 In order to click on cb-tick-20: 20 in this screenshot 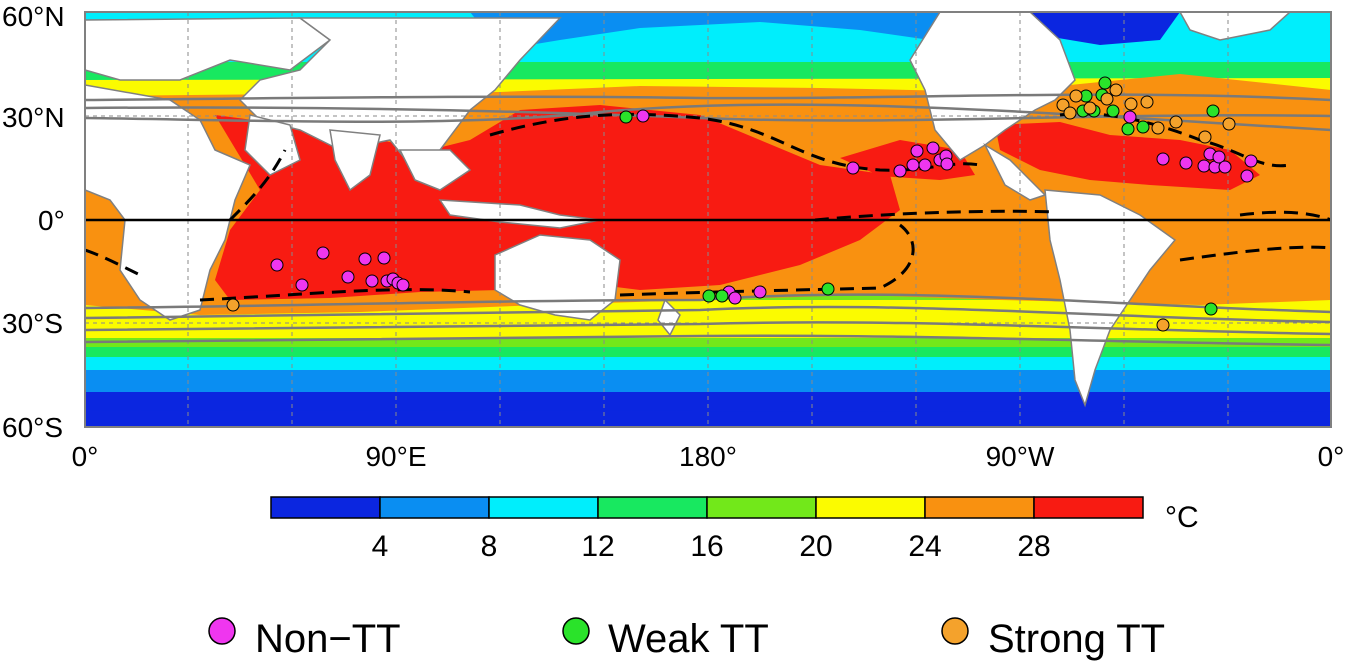, I will do `click(815, 546)`.